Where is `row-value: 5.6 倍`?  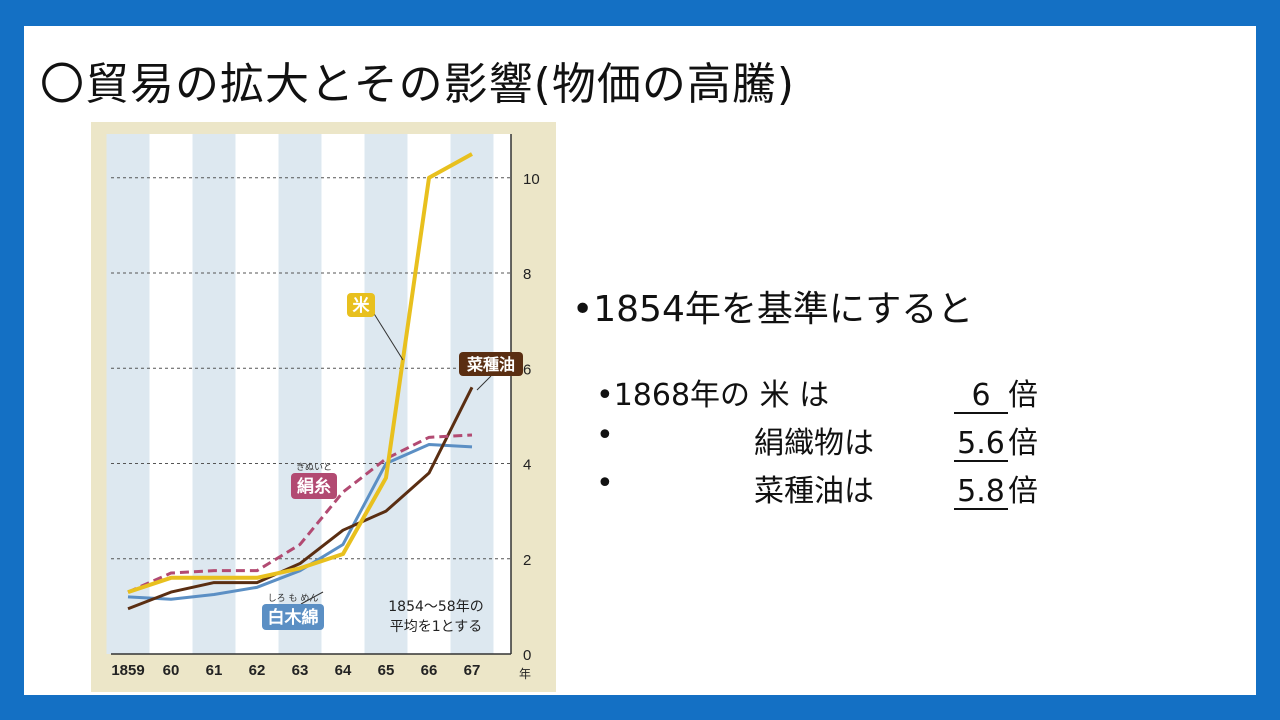 row-value: 5.6 倍 is located at coordinates (996, 440).